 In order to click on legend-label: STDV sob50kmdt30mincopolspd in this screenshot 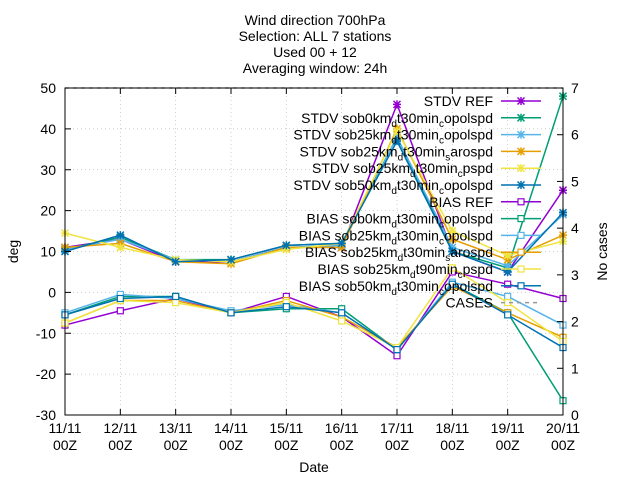, I will do `click(393, 187)`.